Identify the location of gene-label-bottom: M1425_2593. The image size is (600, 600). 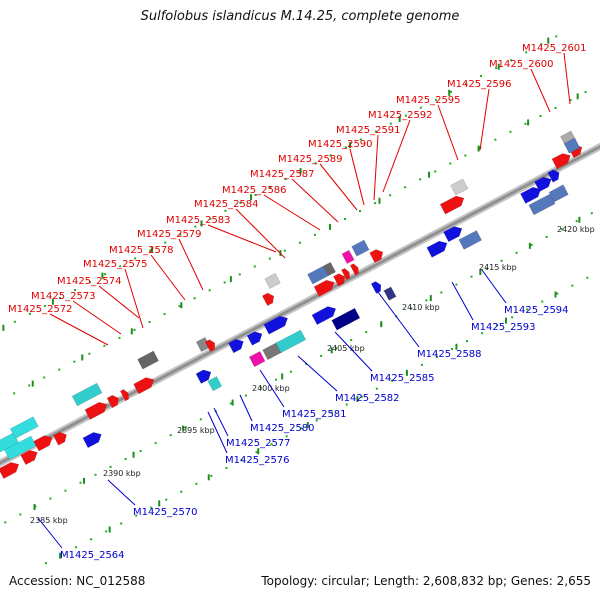
(503, 327).